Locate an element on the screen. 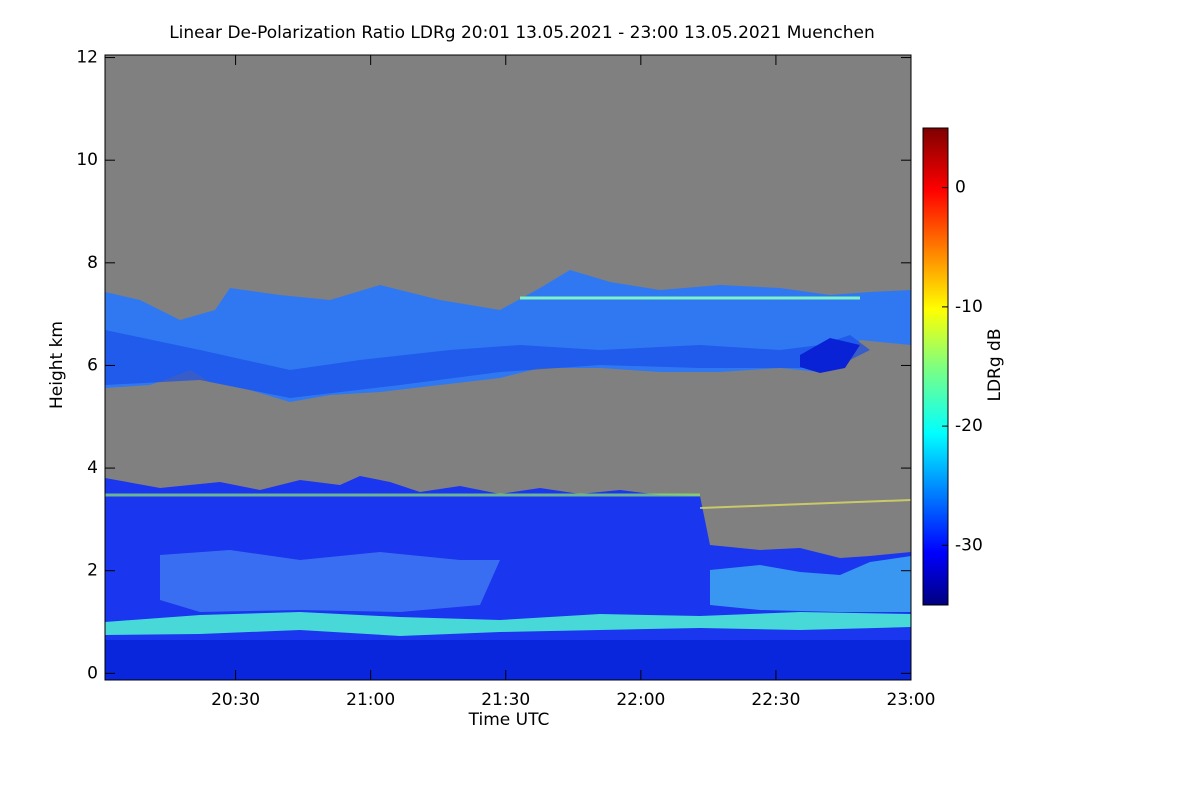 The height and width of the screenshot is (800, 1200). y-tick-label: 6 is located at coordinates (92, 365).